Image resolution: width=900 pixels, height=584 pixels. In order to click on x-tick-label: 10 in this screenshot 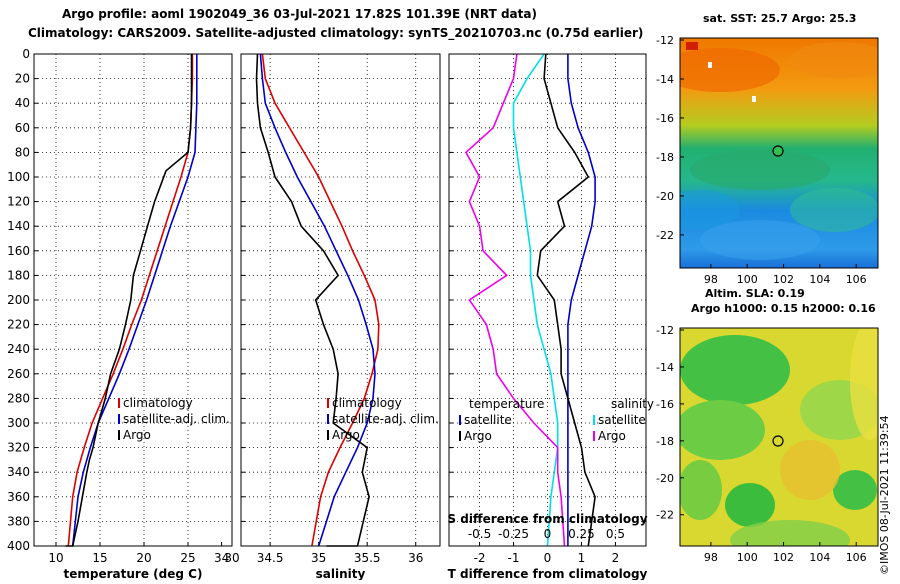, I will do `click(55, 558)`.